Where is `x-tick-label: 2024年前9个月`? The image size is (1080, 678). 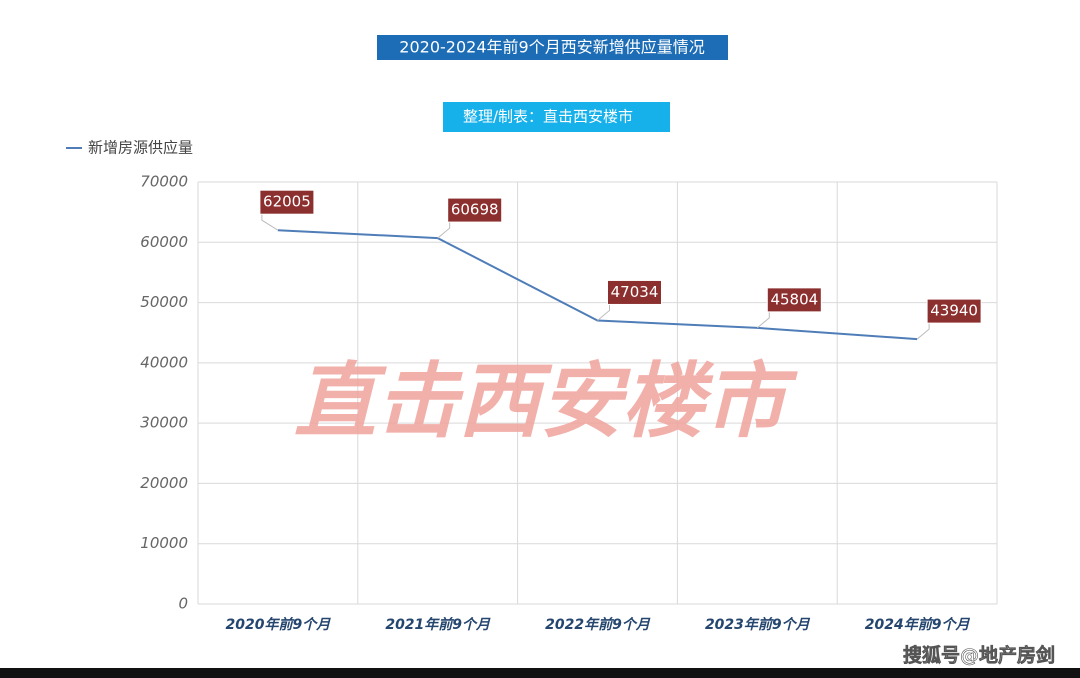 x-tick-label: 2024年前9个月 is located at coordinates (918, 624).